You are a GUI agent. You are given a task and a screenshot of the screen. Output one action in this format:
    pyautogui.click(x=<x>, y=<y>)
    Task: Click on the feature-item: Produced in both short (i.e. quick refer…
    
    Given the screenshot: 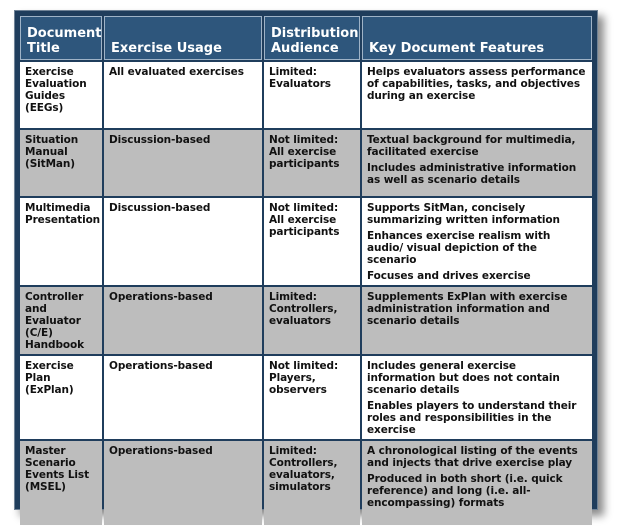 What is the action you would take?
    pyautogui.click(x=465, y=491)
    